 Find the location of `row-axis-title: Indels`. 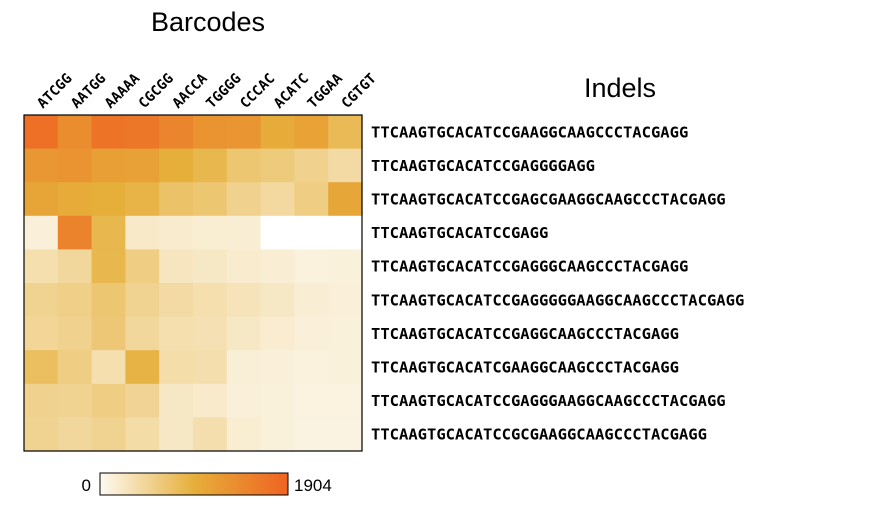

row-axis-title: Indels is located at coordinates (620, 88).